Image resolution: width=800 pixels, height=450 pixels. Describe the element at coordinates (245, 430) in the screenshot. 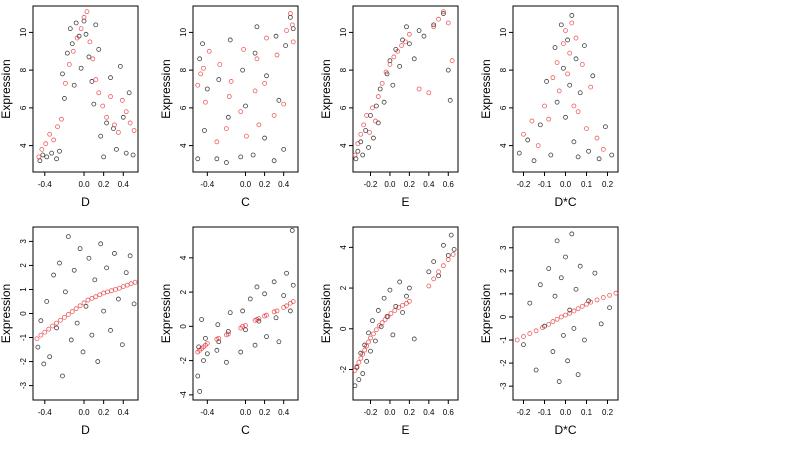

I see `bottom-C-x-axis-label: C` at that location.